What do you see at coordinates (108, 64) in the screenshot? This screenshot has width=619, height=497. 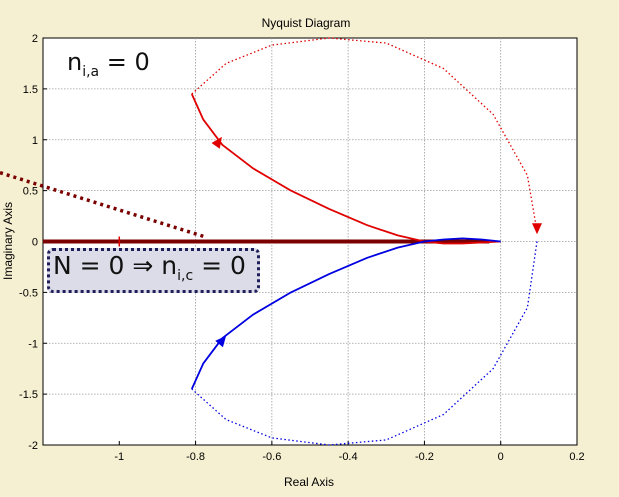 I see `annotation-nia: ni,a = 0` at bounding box center [108, 64].